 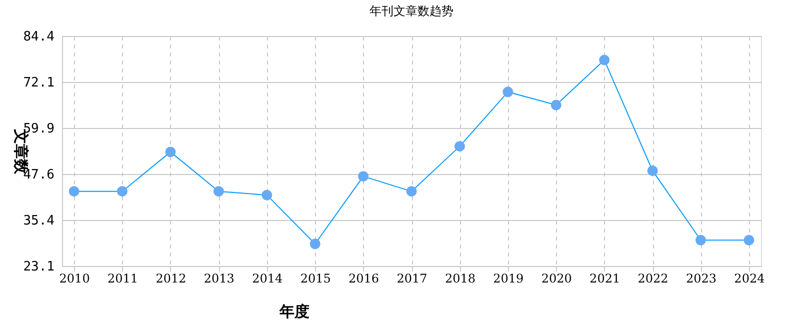 What do you see at coordinates (412, 11) in the screenshot?
I see `chart-title: 年刊文章数趋势` at bounding box center [412, 11].